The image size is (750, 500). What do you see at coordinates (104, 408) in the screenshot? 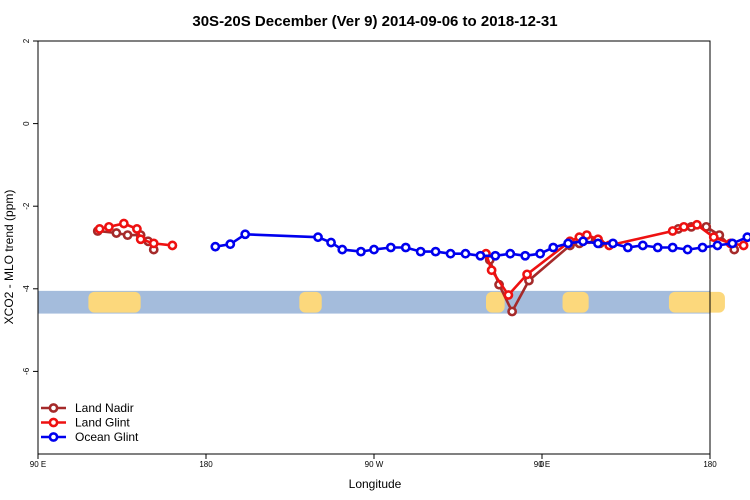
I see `legend-label: Land Nadir` at bounding box center [104, 408].